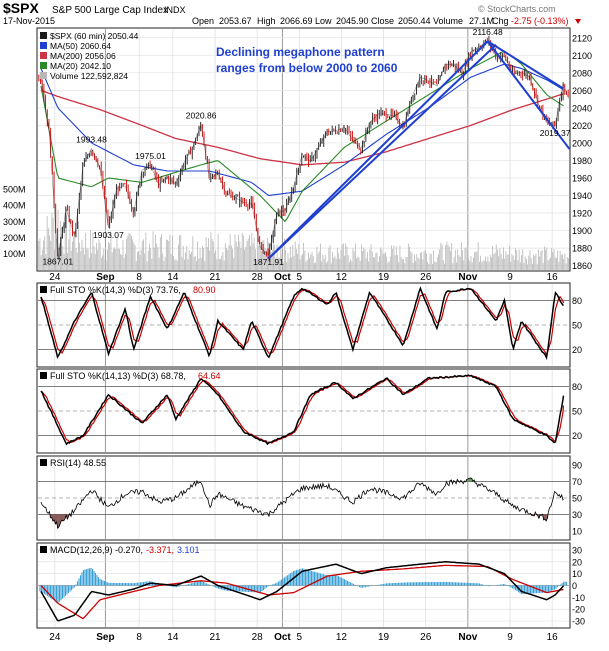 This screenshot has width=609, height=651. I want to click on sto-fast-d-value: 80.90, so click(204, 290).